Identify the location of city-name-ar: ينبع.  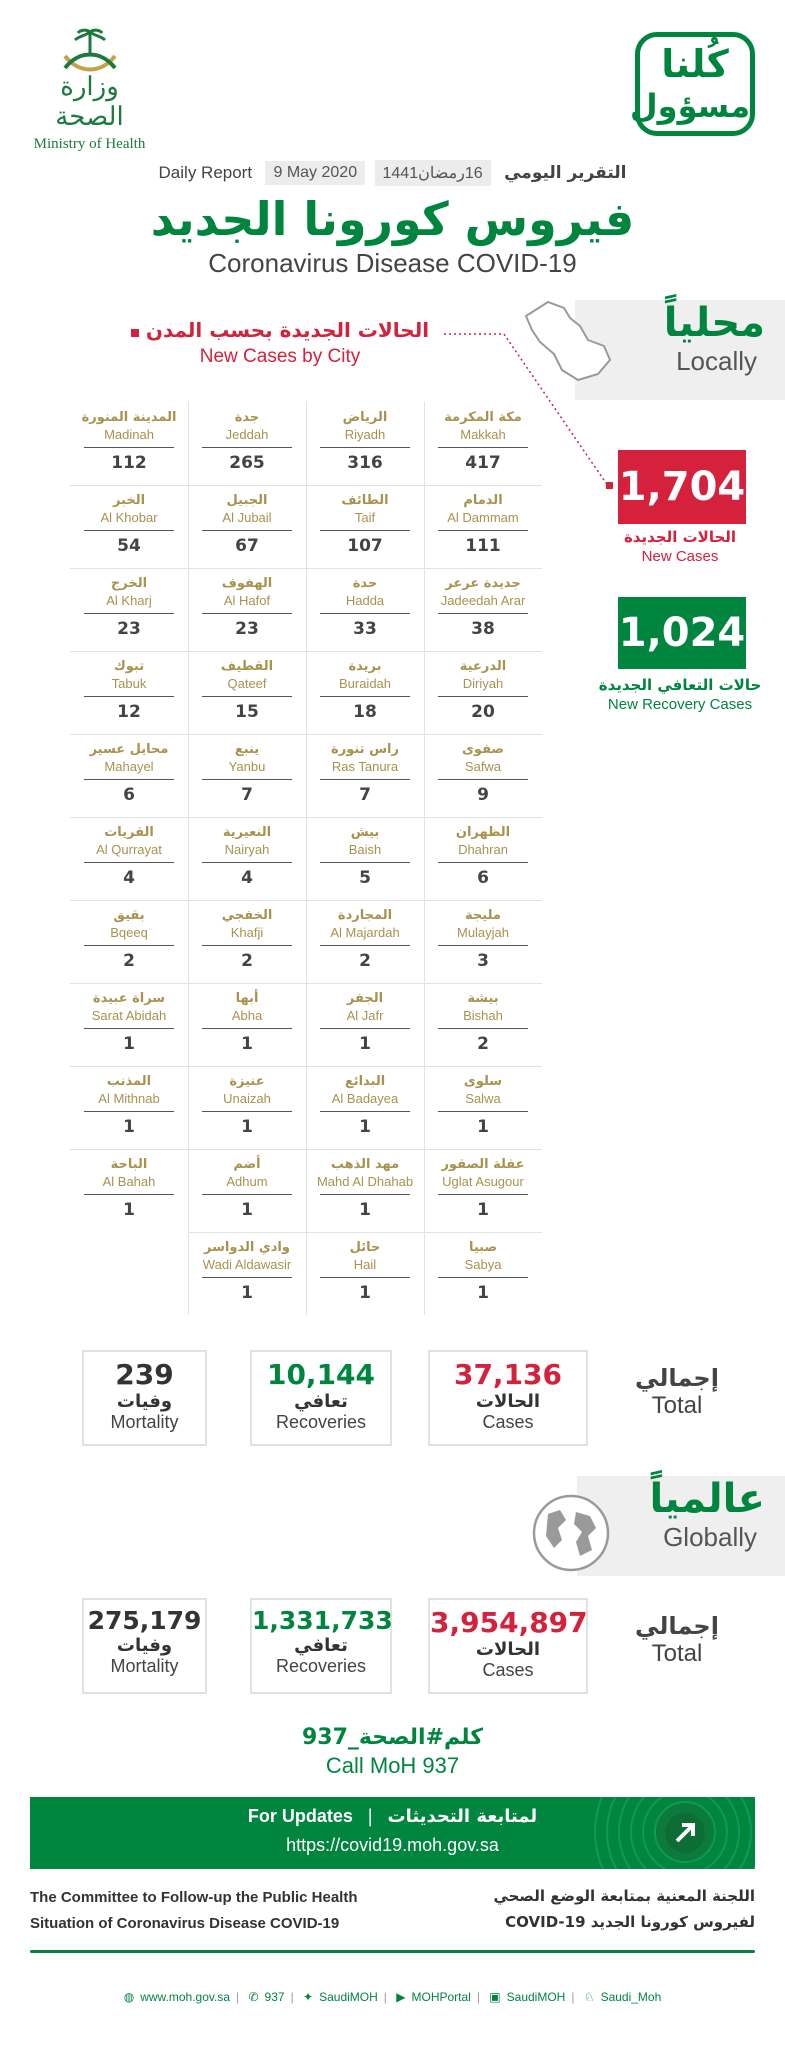
(247, 749).